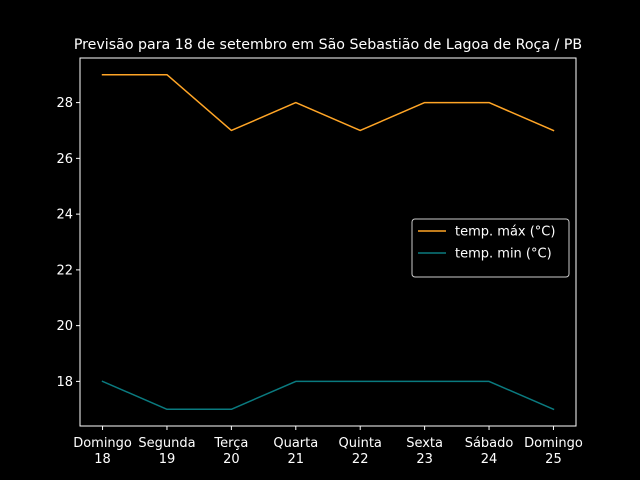 The image size is (640, 480). I want to click on y-tick-label: 26, so click(64, 159).